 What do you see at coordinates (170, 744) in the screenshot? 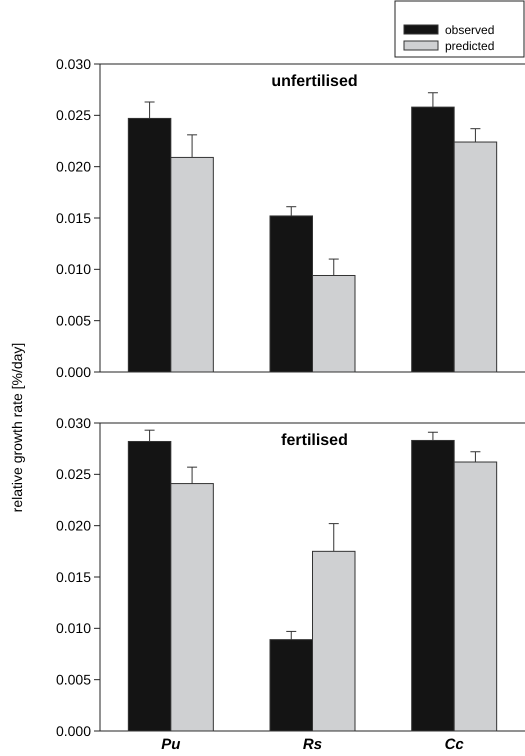
I see `x-tick-label: Pu` at bounding box center [170, 744].